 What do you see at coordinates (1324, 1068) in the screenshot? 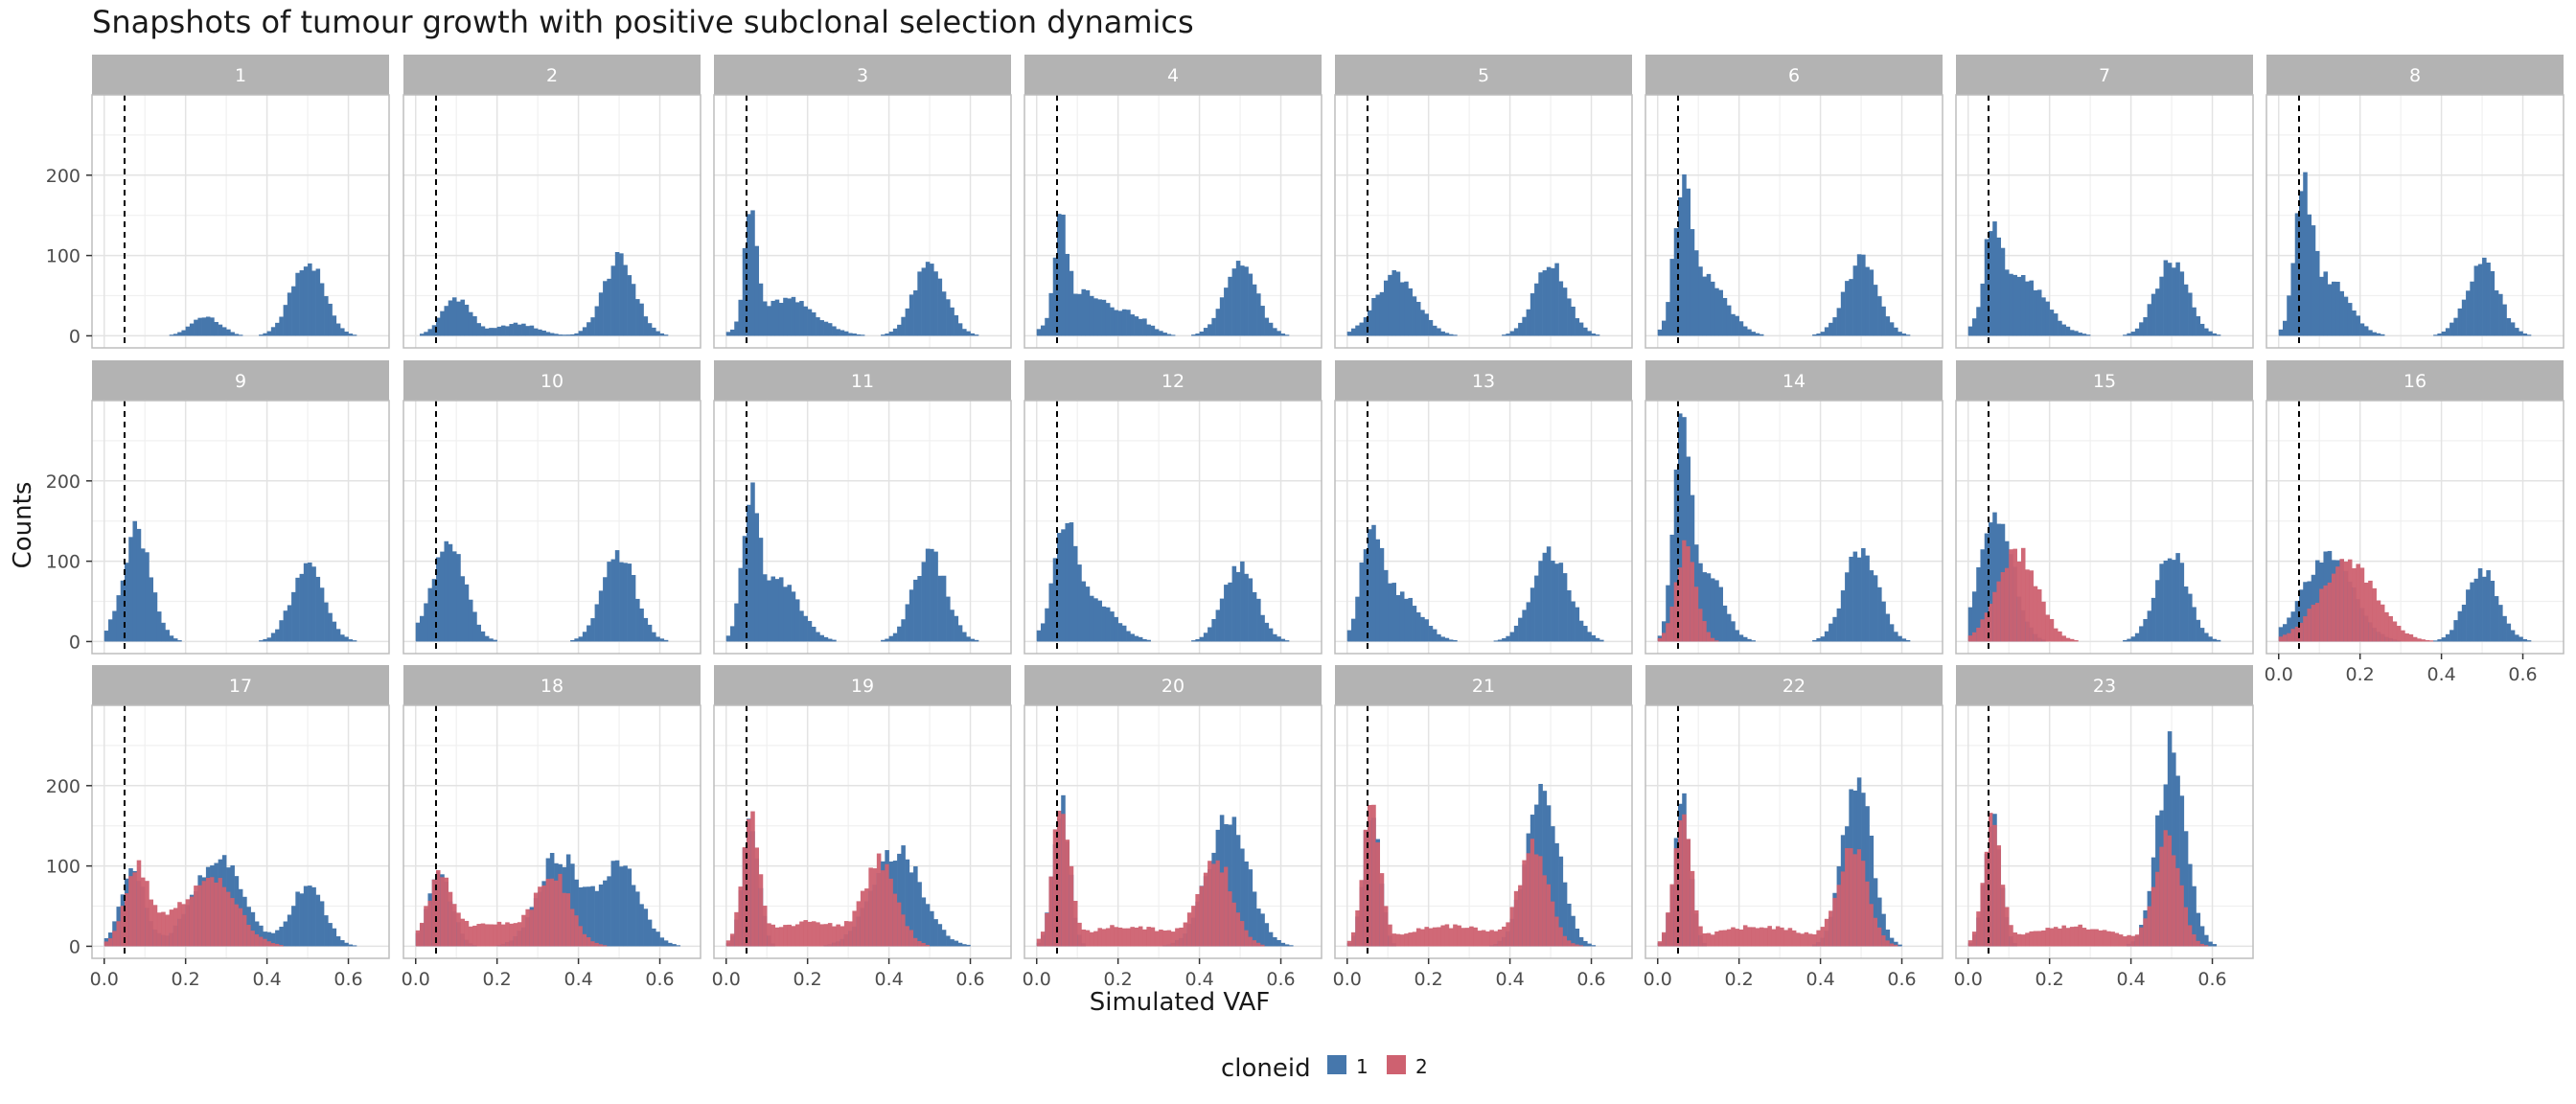
I see `legend: cloneid 1 2` at bounding box center [1324, 1068].